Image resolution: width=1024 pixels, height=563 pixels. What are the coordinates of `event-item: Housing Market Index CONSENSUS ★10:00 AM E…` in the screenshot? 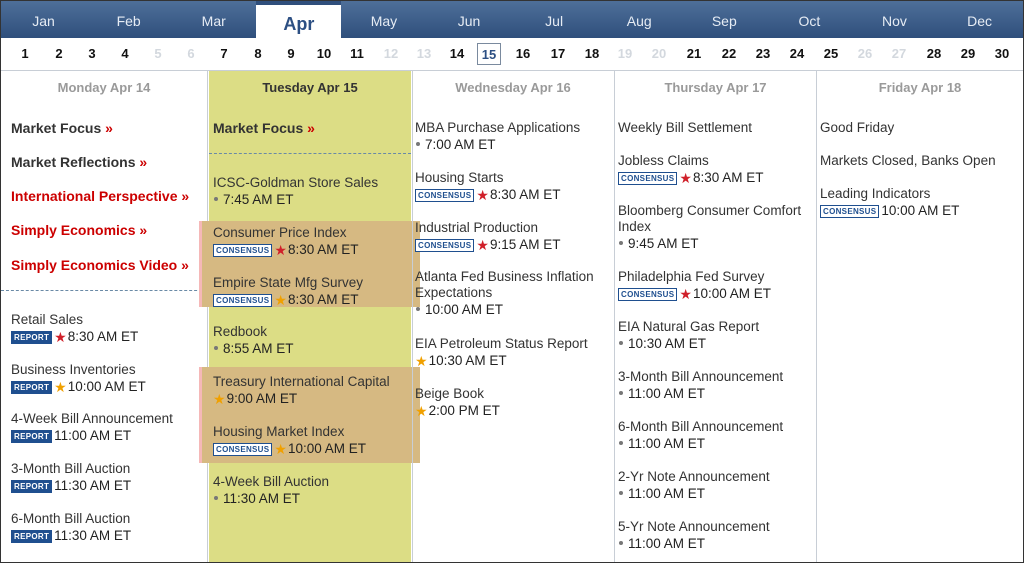 It's located at (312, 440).